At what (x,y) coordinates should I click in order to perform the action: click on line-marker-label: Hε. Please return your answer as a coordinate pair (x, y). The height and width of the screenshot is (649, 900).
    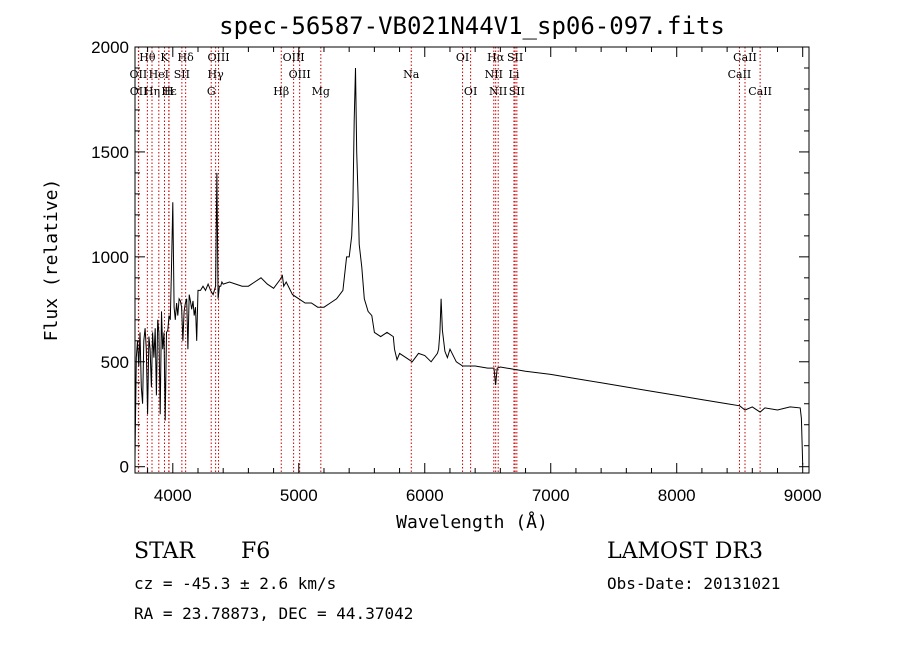
    Looking at the image, I should click on (169, 91).